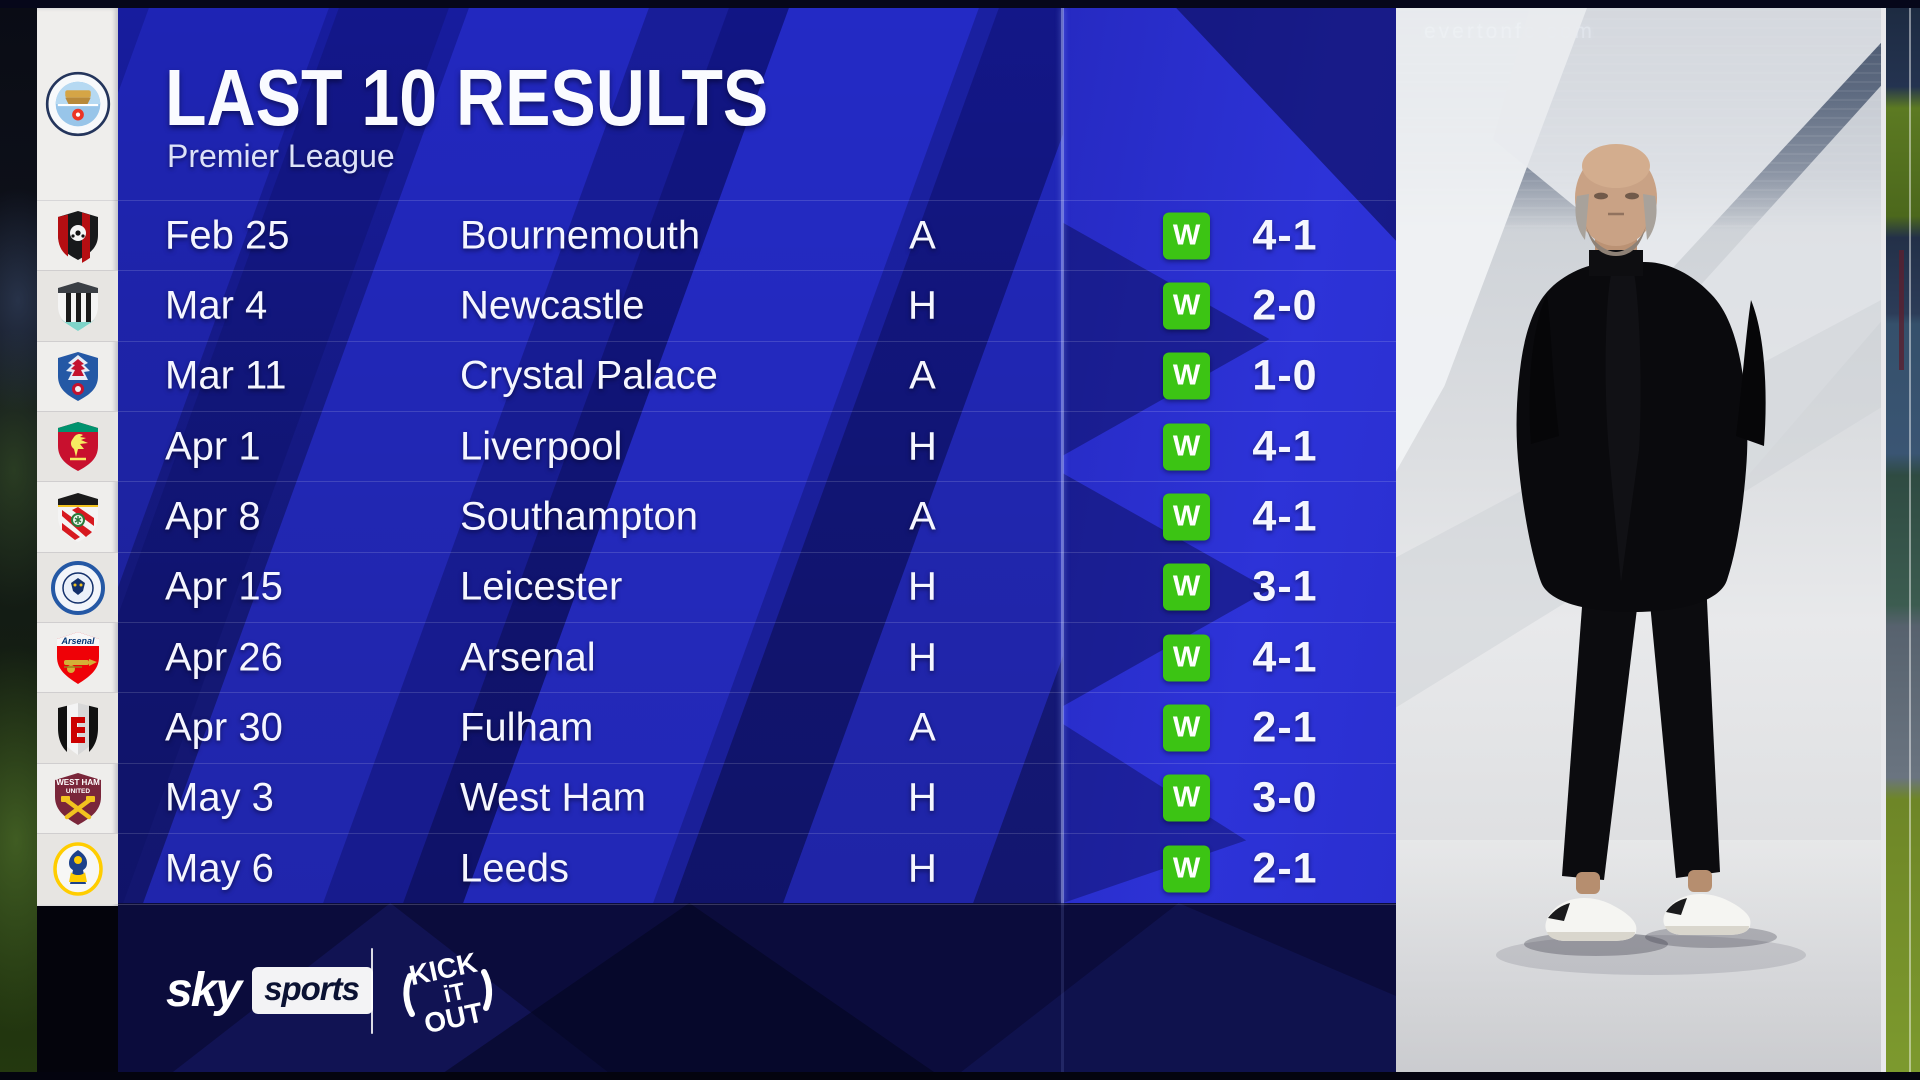 The image size is (1920, 1080). What do you see at coordinates (757, 305) in the screenshot?
I see `result-row: Mar 4 Newcastle H W 2-0` at bounding box center [757, 305].